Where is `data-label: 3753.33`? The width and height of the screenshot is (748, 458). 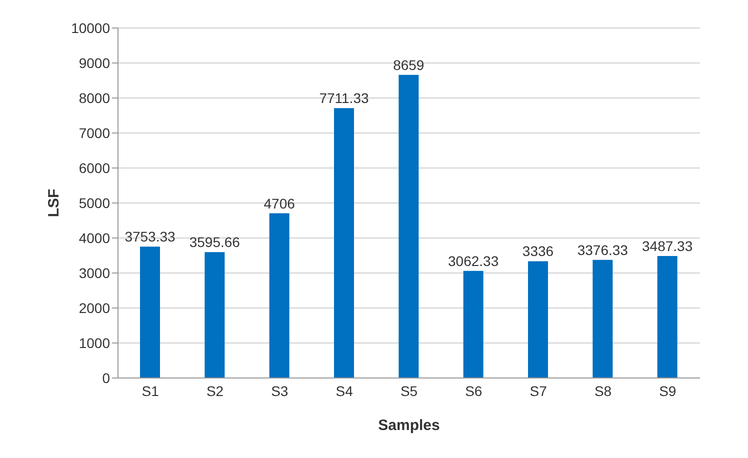 data-label: 3753.33 is located at coordinates (150, 236).